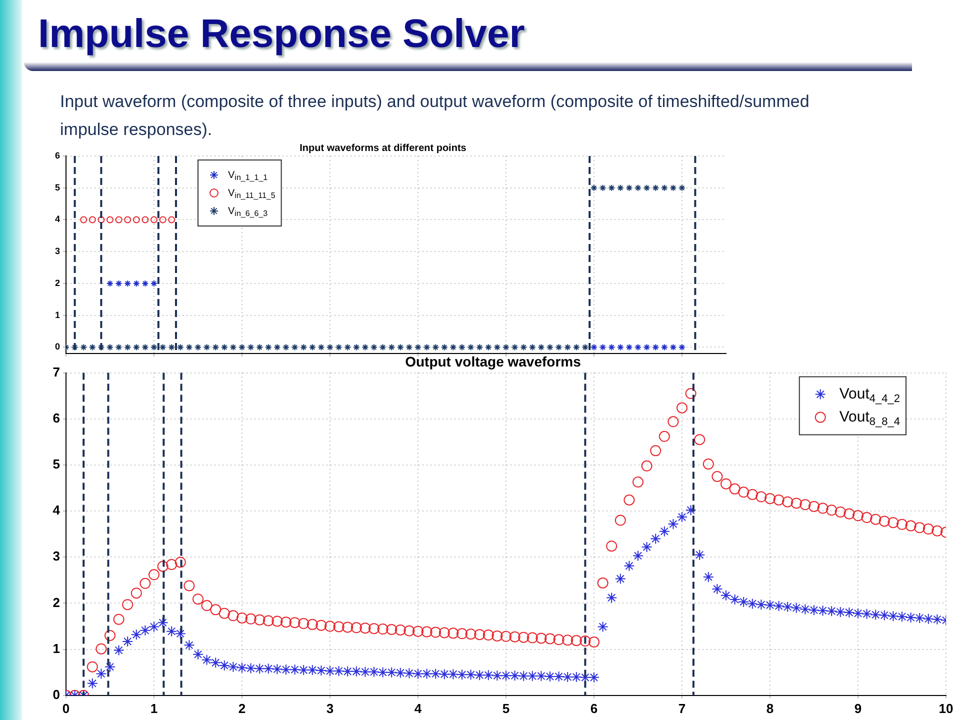  I want to click on x-tick-label: 6, so click(594, 708).